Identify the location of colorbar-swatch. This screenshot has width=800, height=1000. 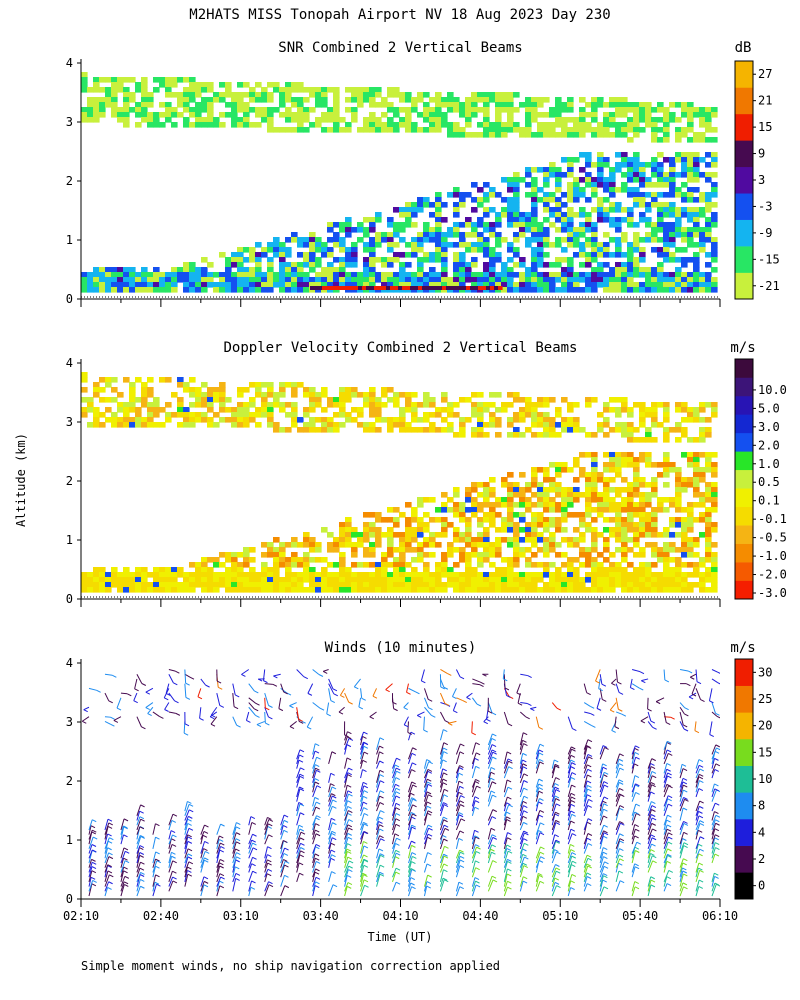
(744, 461).